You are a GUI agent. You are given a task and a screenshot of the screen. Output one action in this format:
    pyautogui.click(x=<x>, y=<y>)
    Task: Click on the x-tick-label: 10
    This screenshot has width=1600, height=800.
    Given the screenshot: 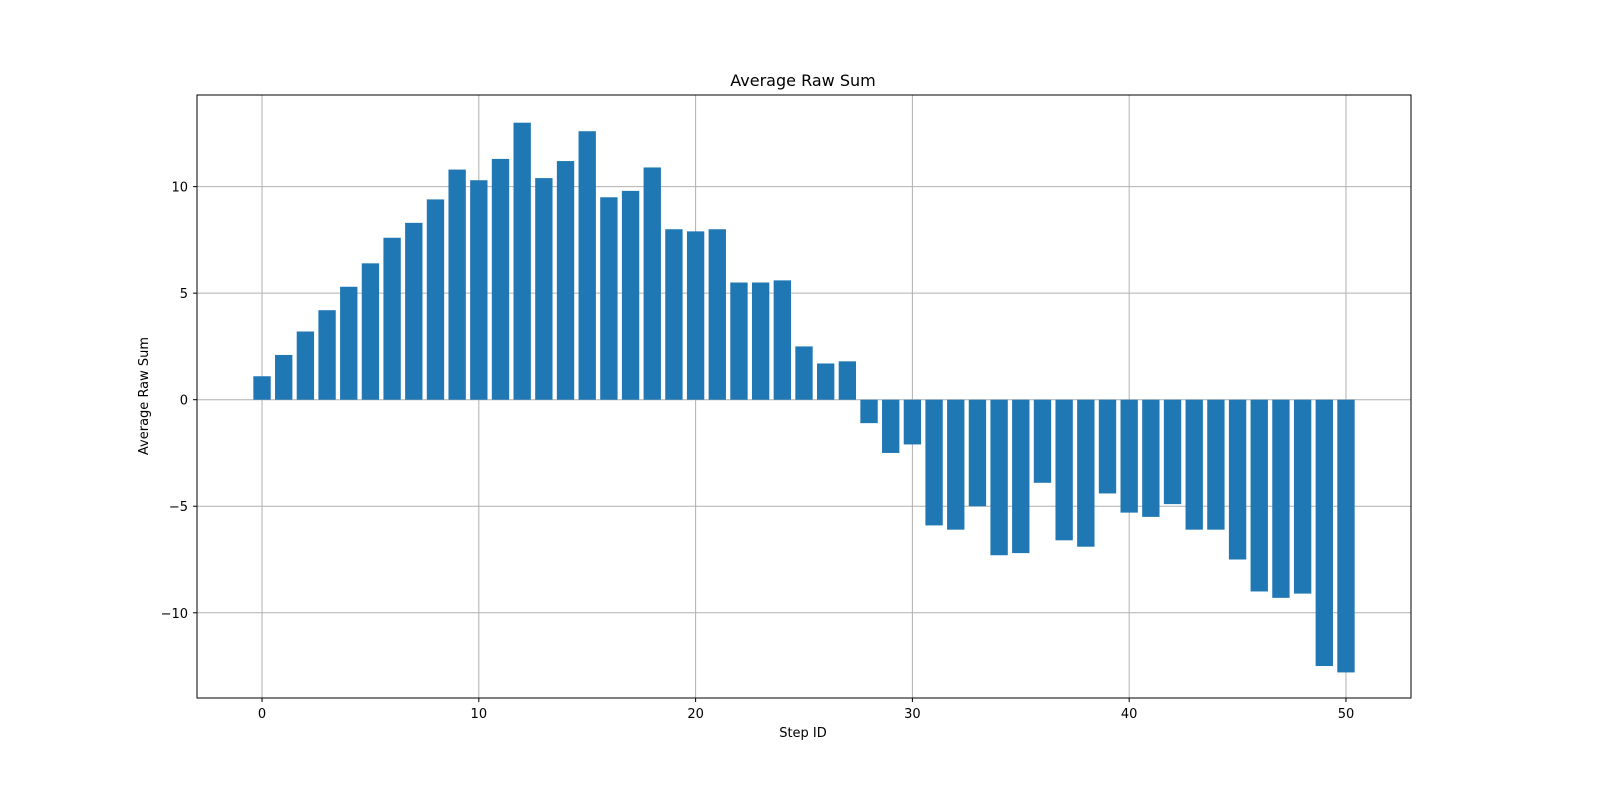 What is the action you would take?
    pyautogui.click(x=479, y=714)
    